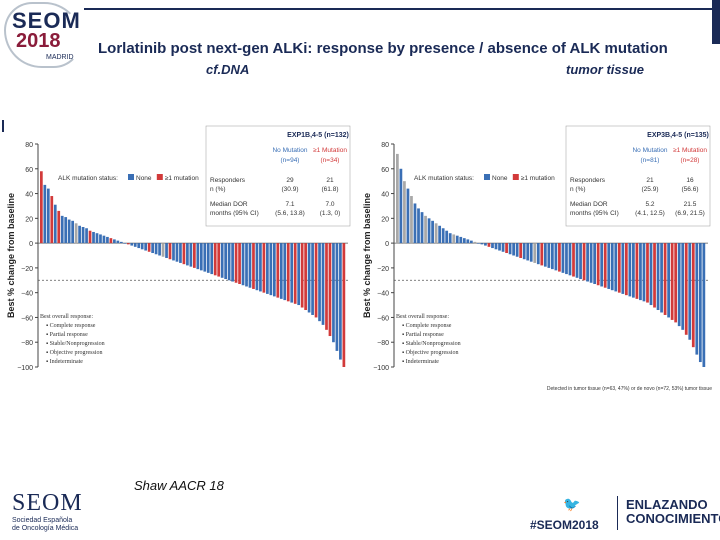 The image size is (720, 540). What do you see at coordinates (387, 244) in the screenshot?
I see `y-tick-label: 0` at bounding box center [387, 244].